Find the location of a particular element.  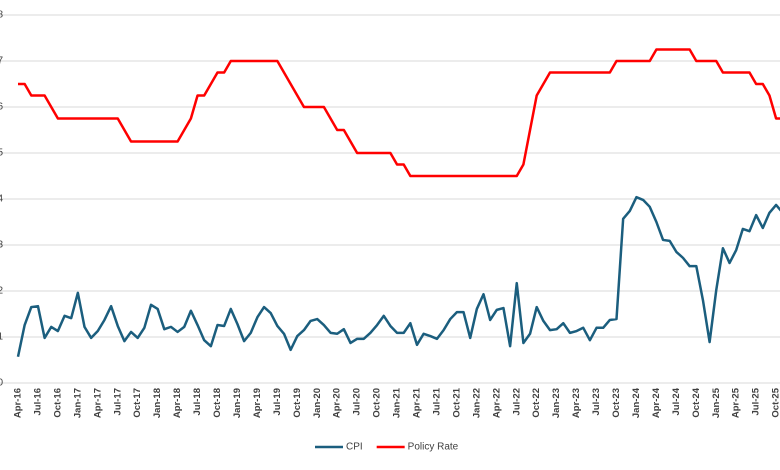

x-tick-label: Oct-17 is located at coordinates (137, 403).